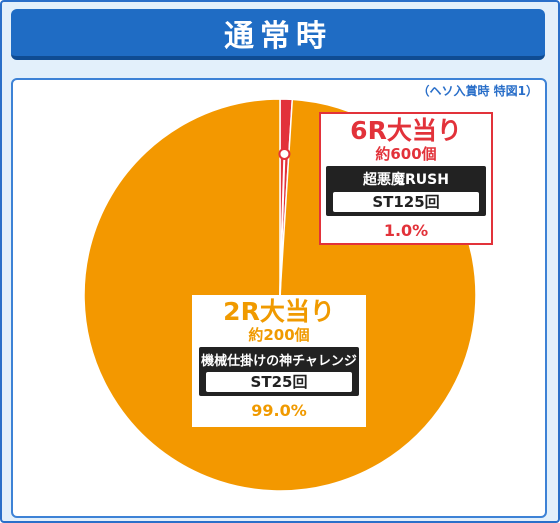 This screenshot has width=560, height=523. I want to click on slice-label-2r-percent: 99.0%, so click(279, 410).